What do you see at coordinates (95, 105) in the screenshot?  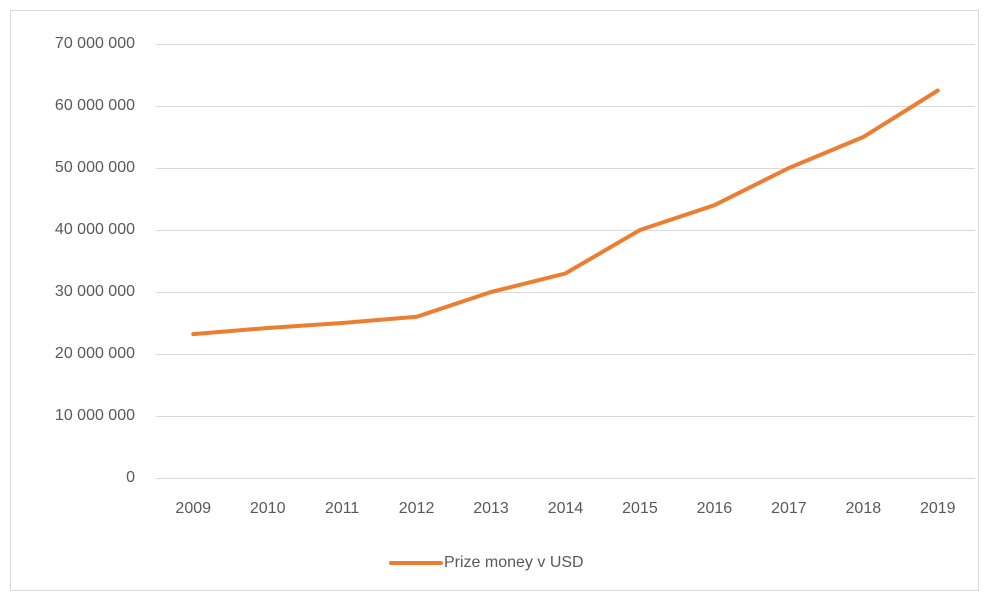 I see `y-tick-label: 60 000 000` at bounding box center [95, 105].